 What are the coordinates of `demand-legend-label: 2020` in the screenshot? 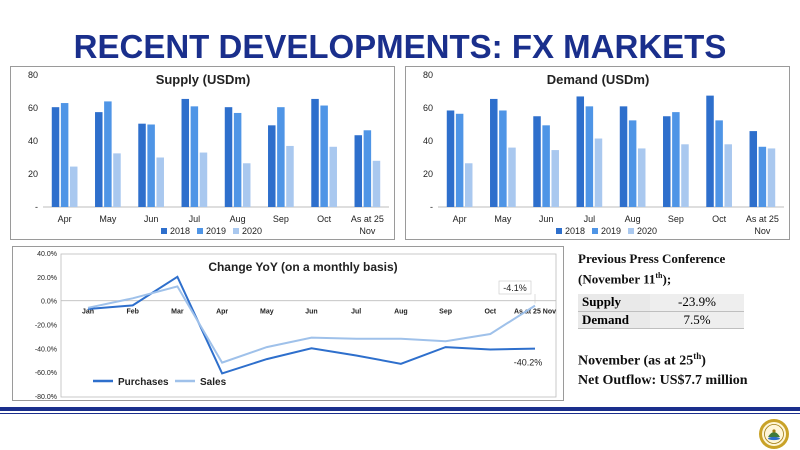 It's located at (647, 231).